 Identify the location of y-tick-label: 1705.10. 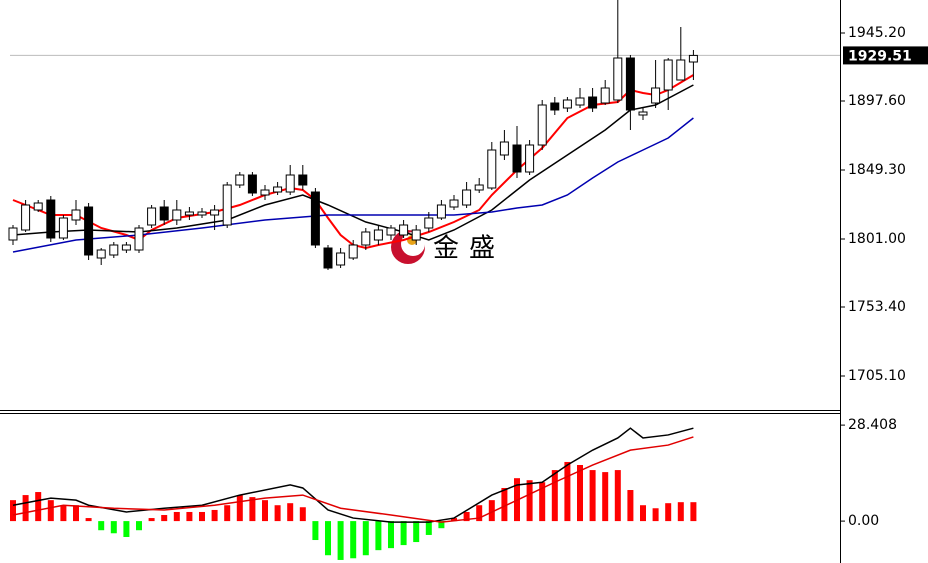
(877, 376).